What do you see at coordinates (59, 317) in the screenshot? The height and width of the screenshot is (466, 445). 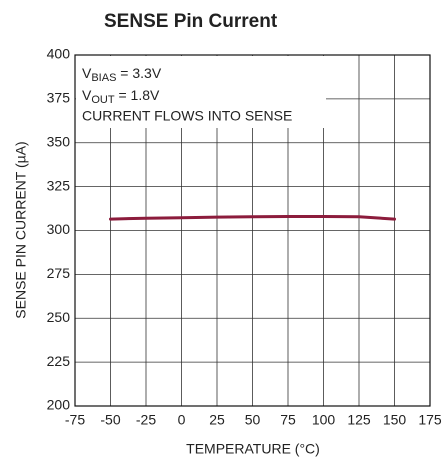 I see `y-tick-label: 250` at bounding box center [59, 317].